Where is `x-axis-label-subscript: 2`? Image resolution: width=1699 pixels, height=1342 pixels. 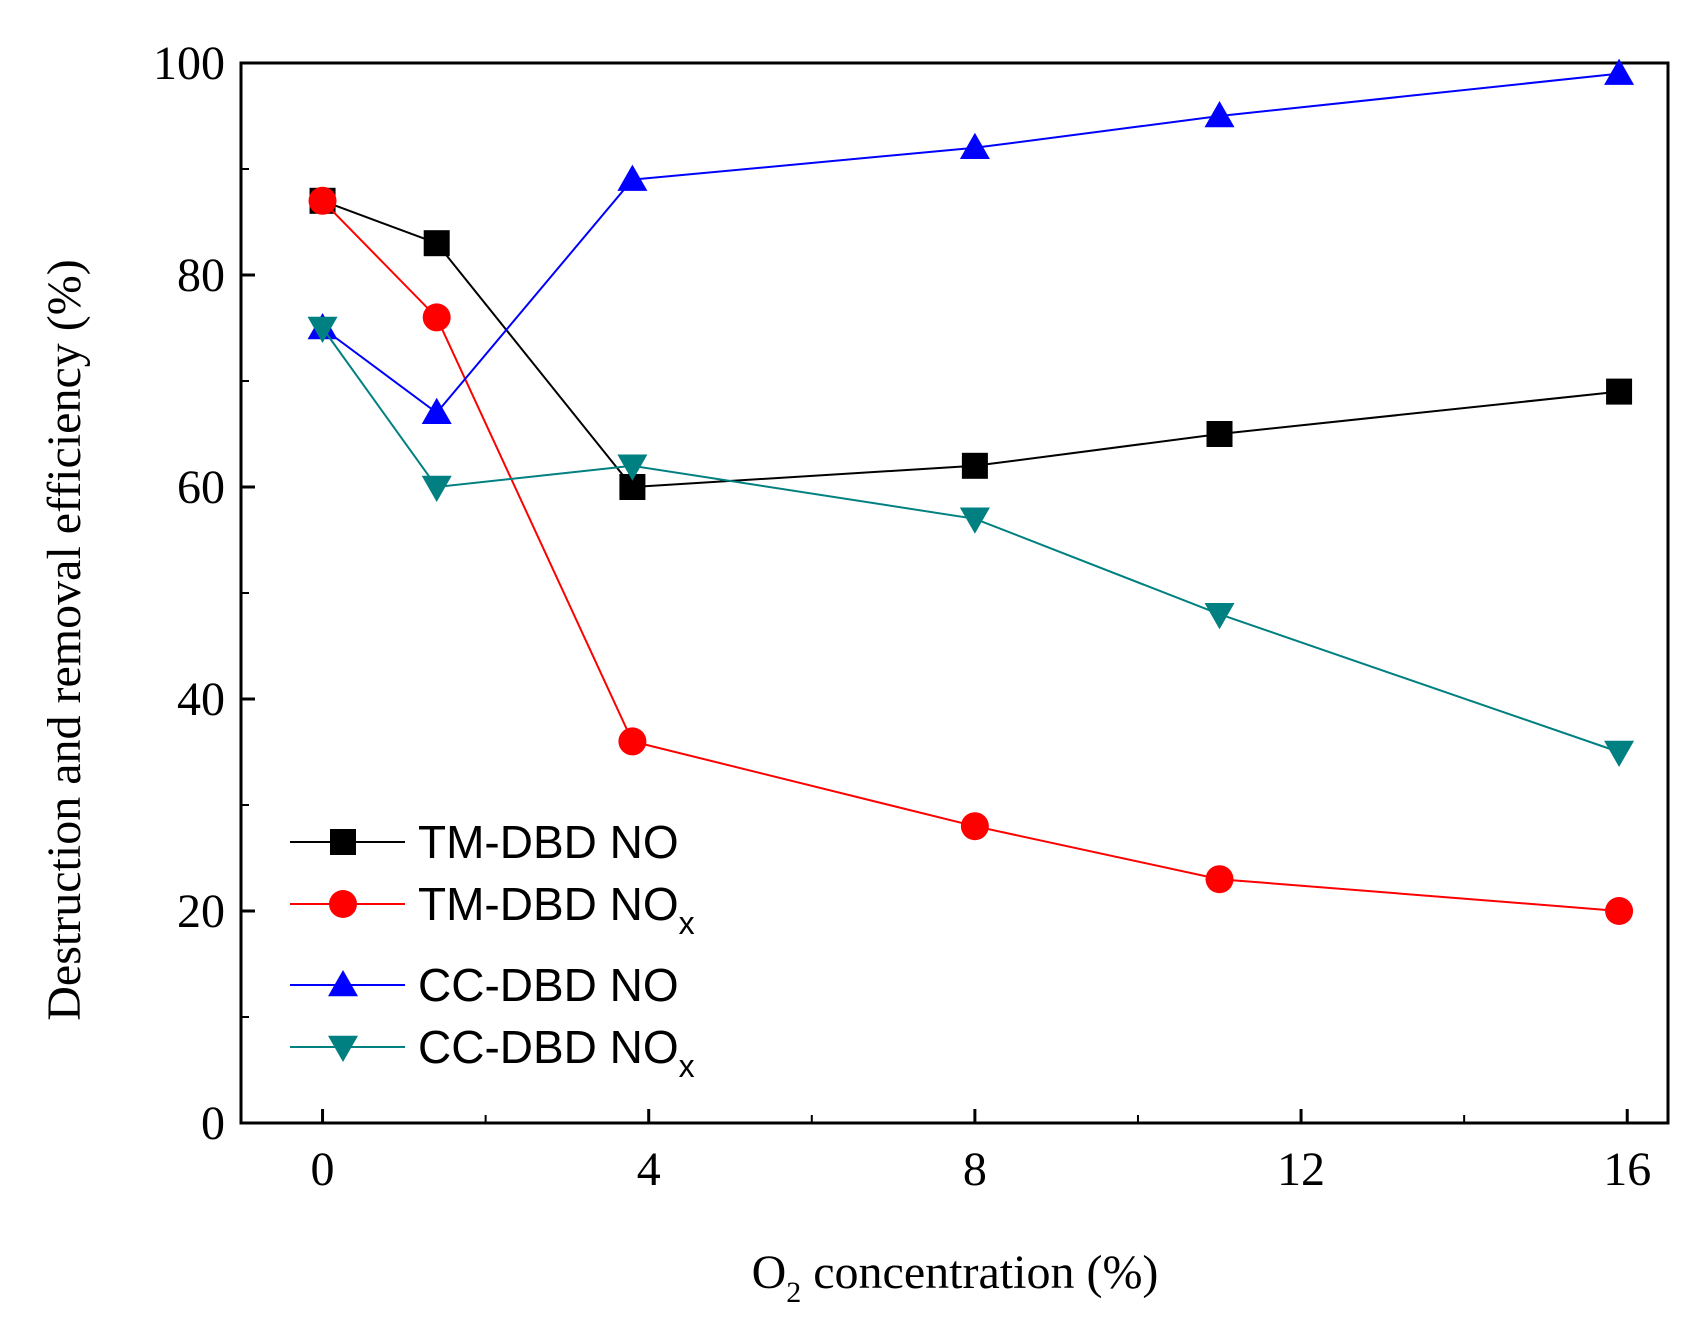
x-axis-label-subscript: 2 is located at coordinates (793, 1292).